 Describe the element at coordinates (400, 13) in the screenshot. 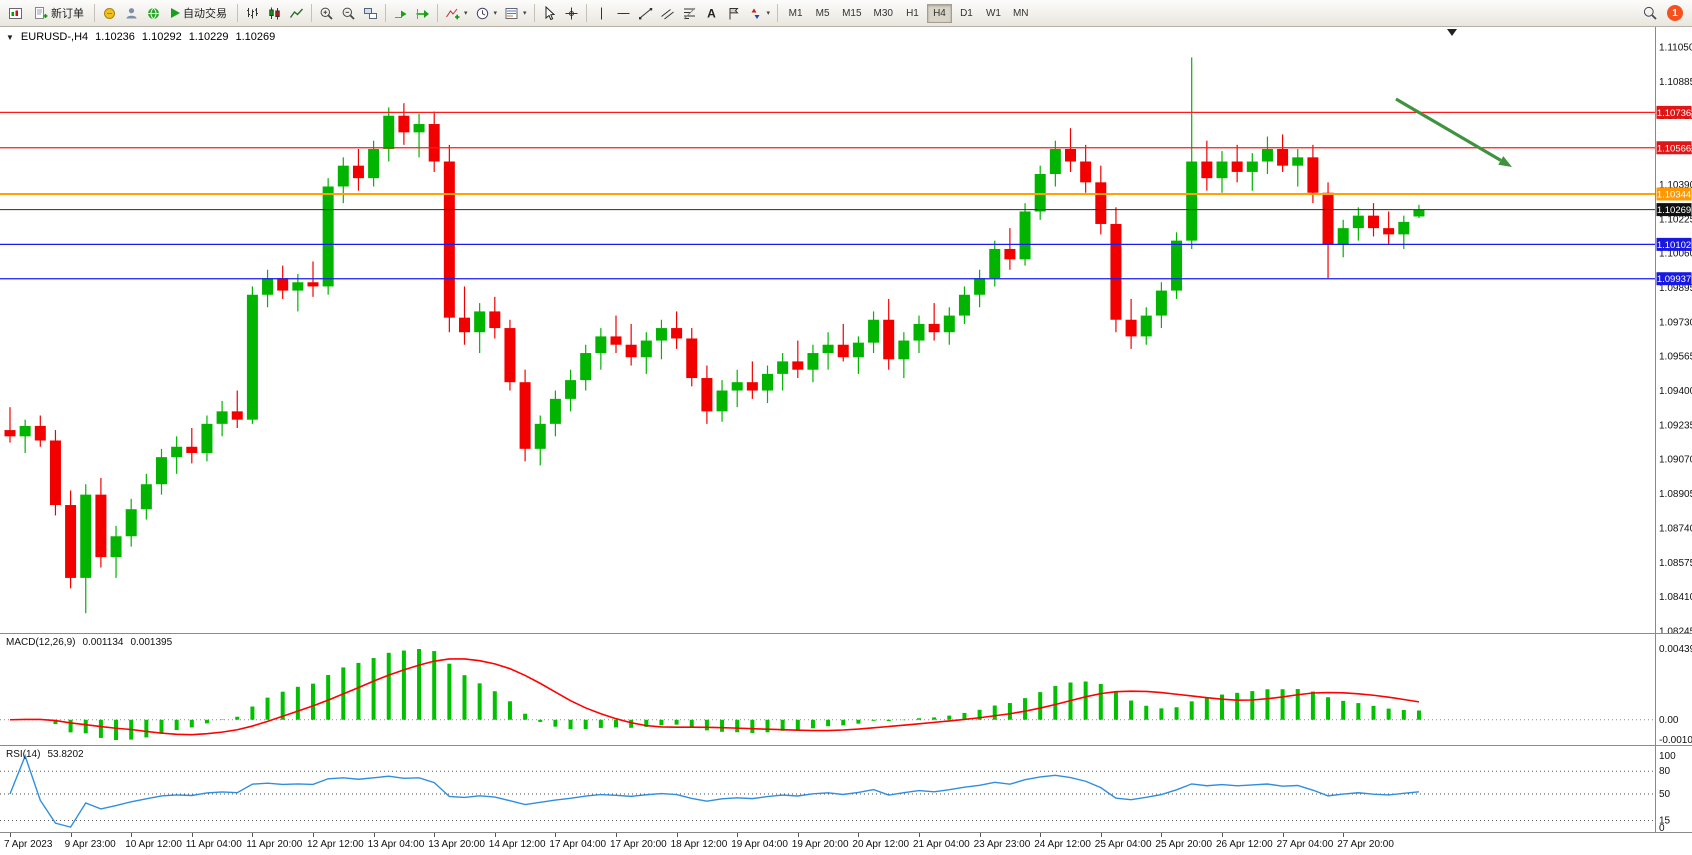

I see `auto-scroll-button` at that location.